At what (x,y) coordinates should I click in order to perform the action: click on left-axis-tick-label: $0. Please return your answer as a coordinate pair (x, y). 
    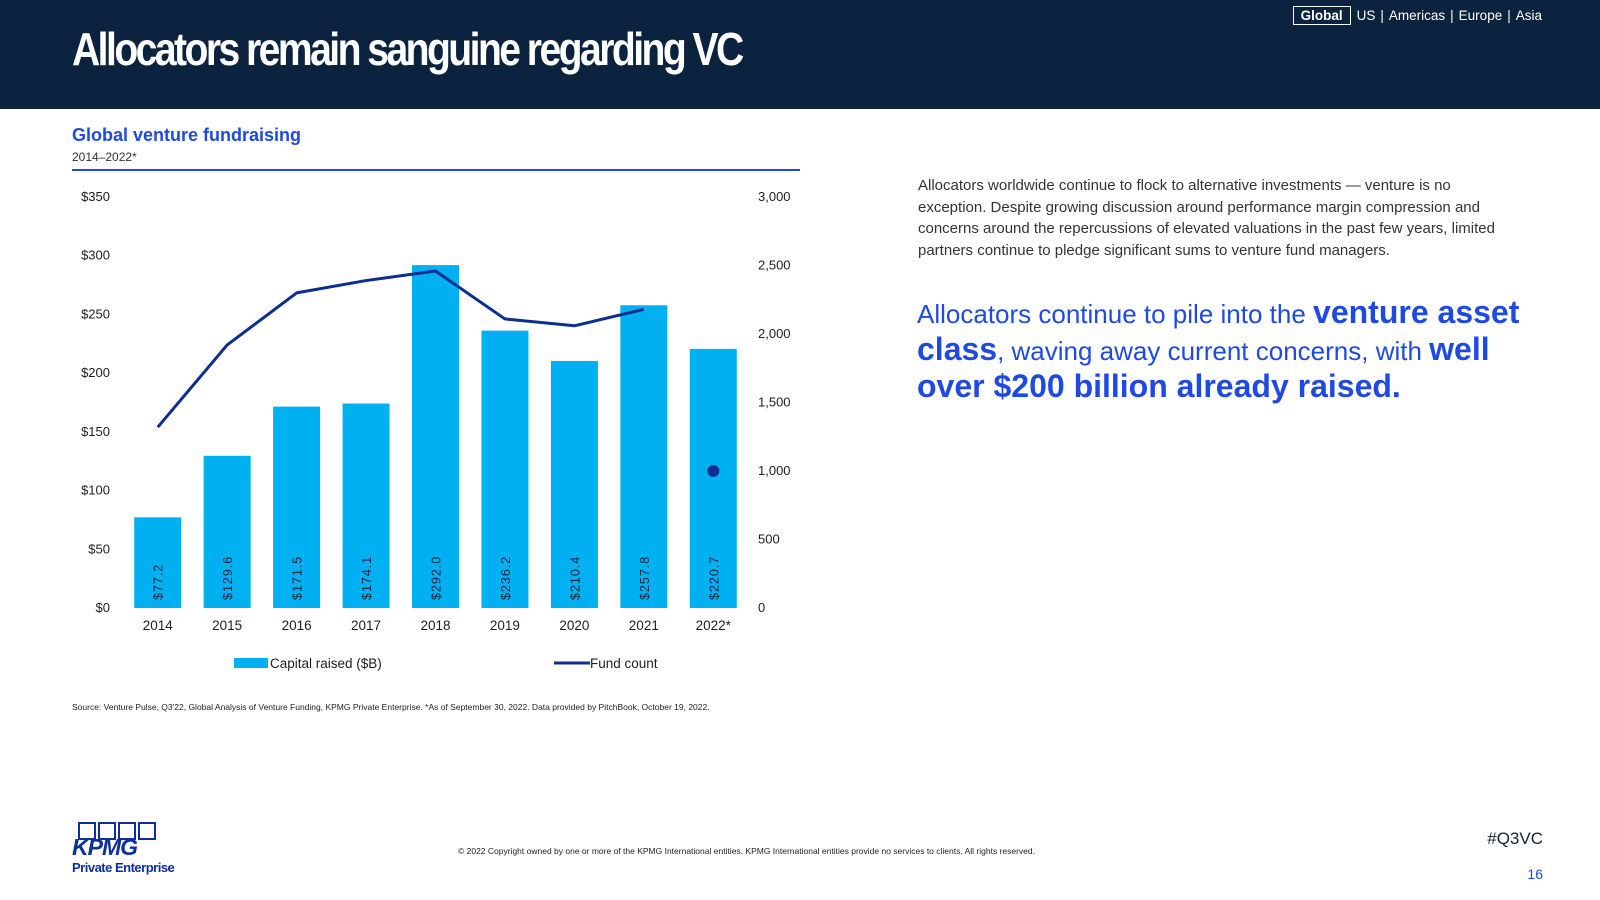
    Looking at the image, I should click on (103, 607).